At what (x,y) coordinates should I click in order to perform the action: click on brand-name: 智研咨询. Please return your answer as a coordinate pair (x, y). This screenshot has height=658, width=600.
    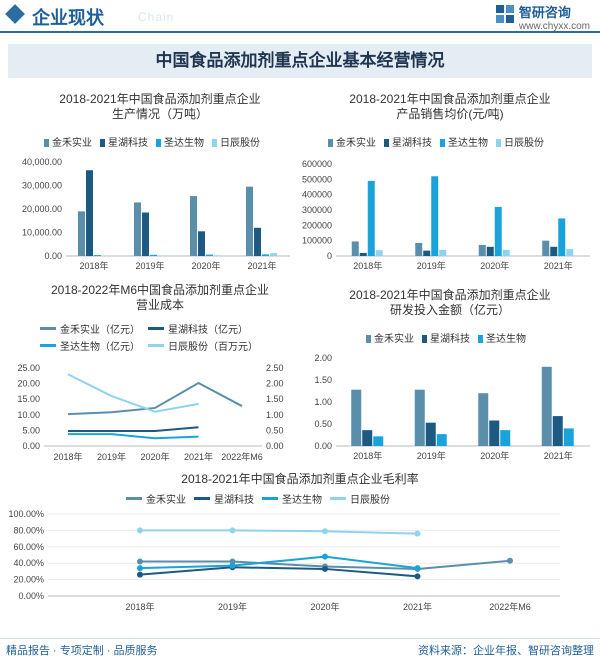
    Looking at the image, I should click on (544, 12).